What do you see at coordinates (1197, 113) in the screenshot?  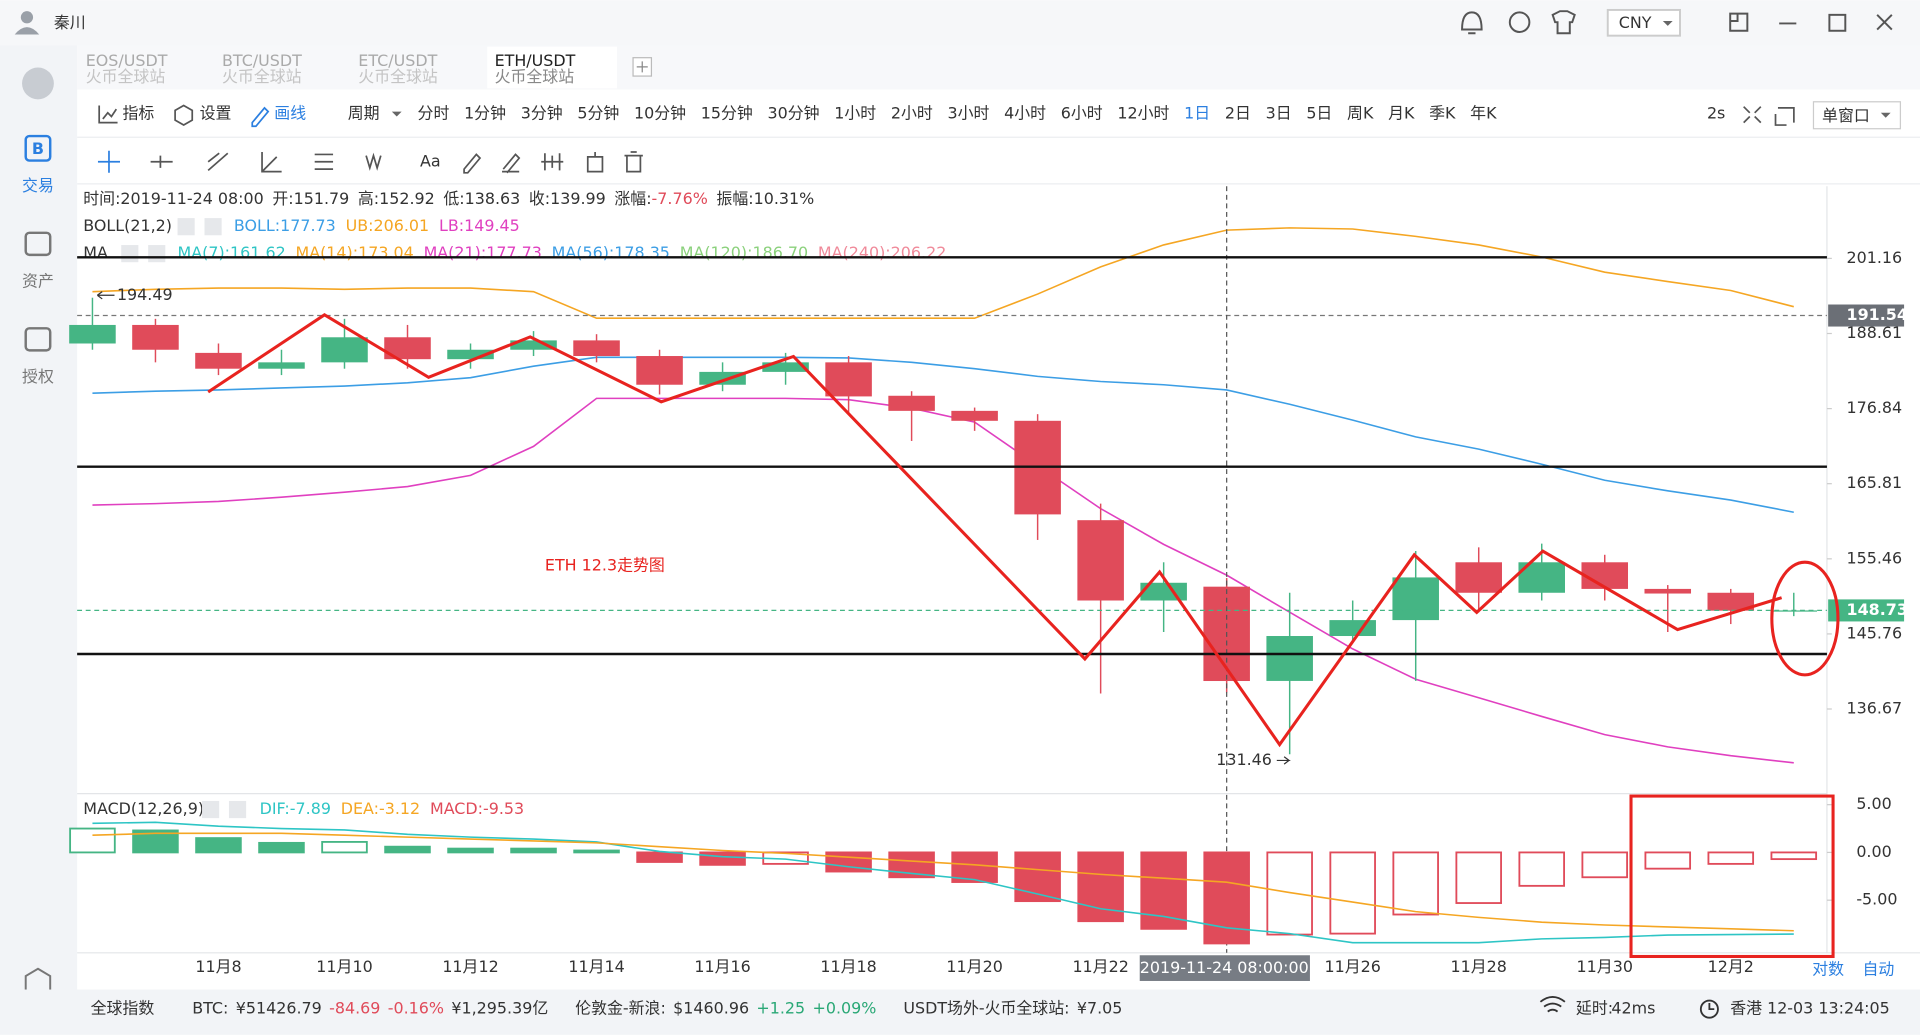 I see `period-button: 1日` at bounding box center [1197, 113].